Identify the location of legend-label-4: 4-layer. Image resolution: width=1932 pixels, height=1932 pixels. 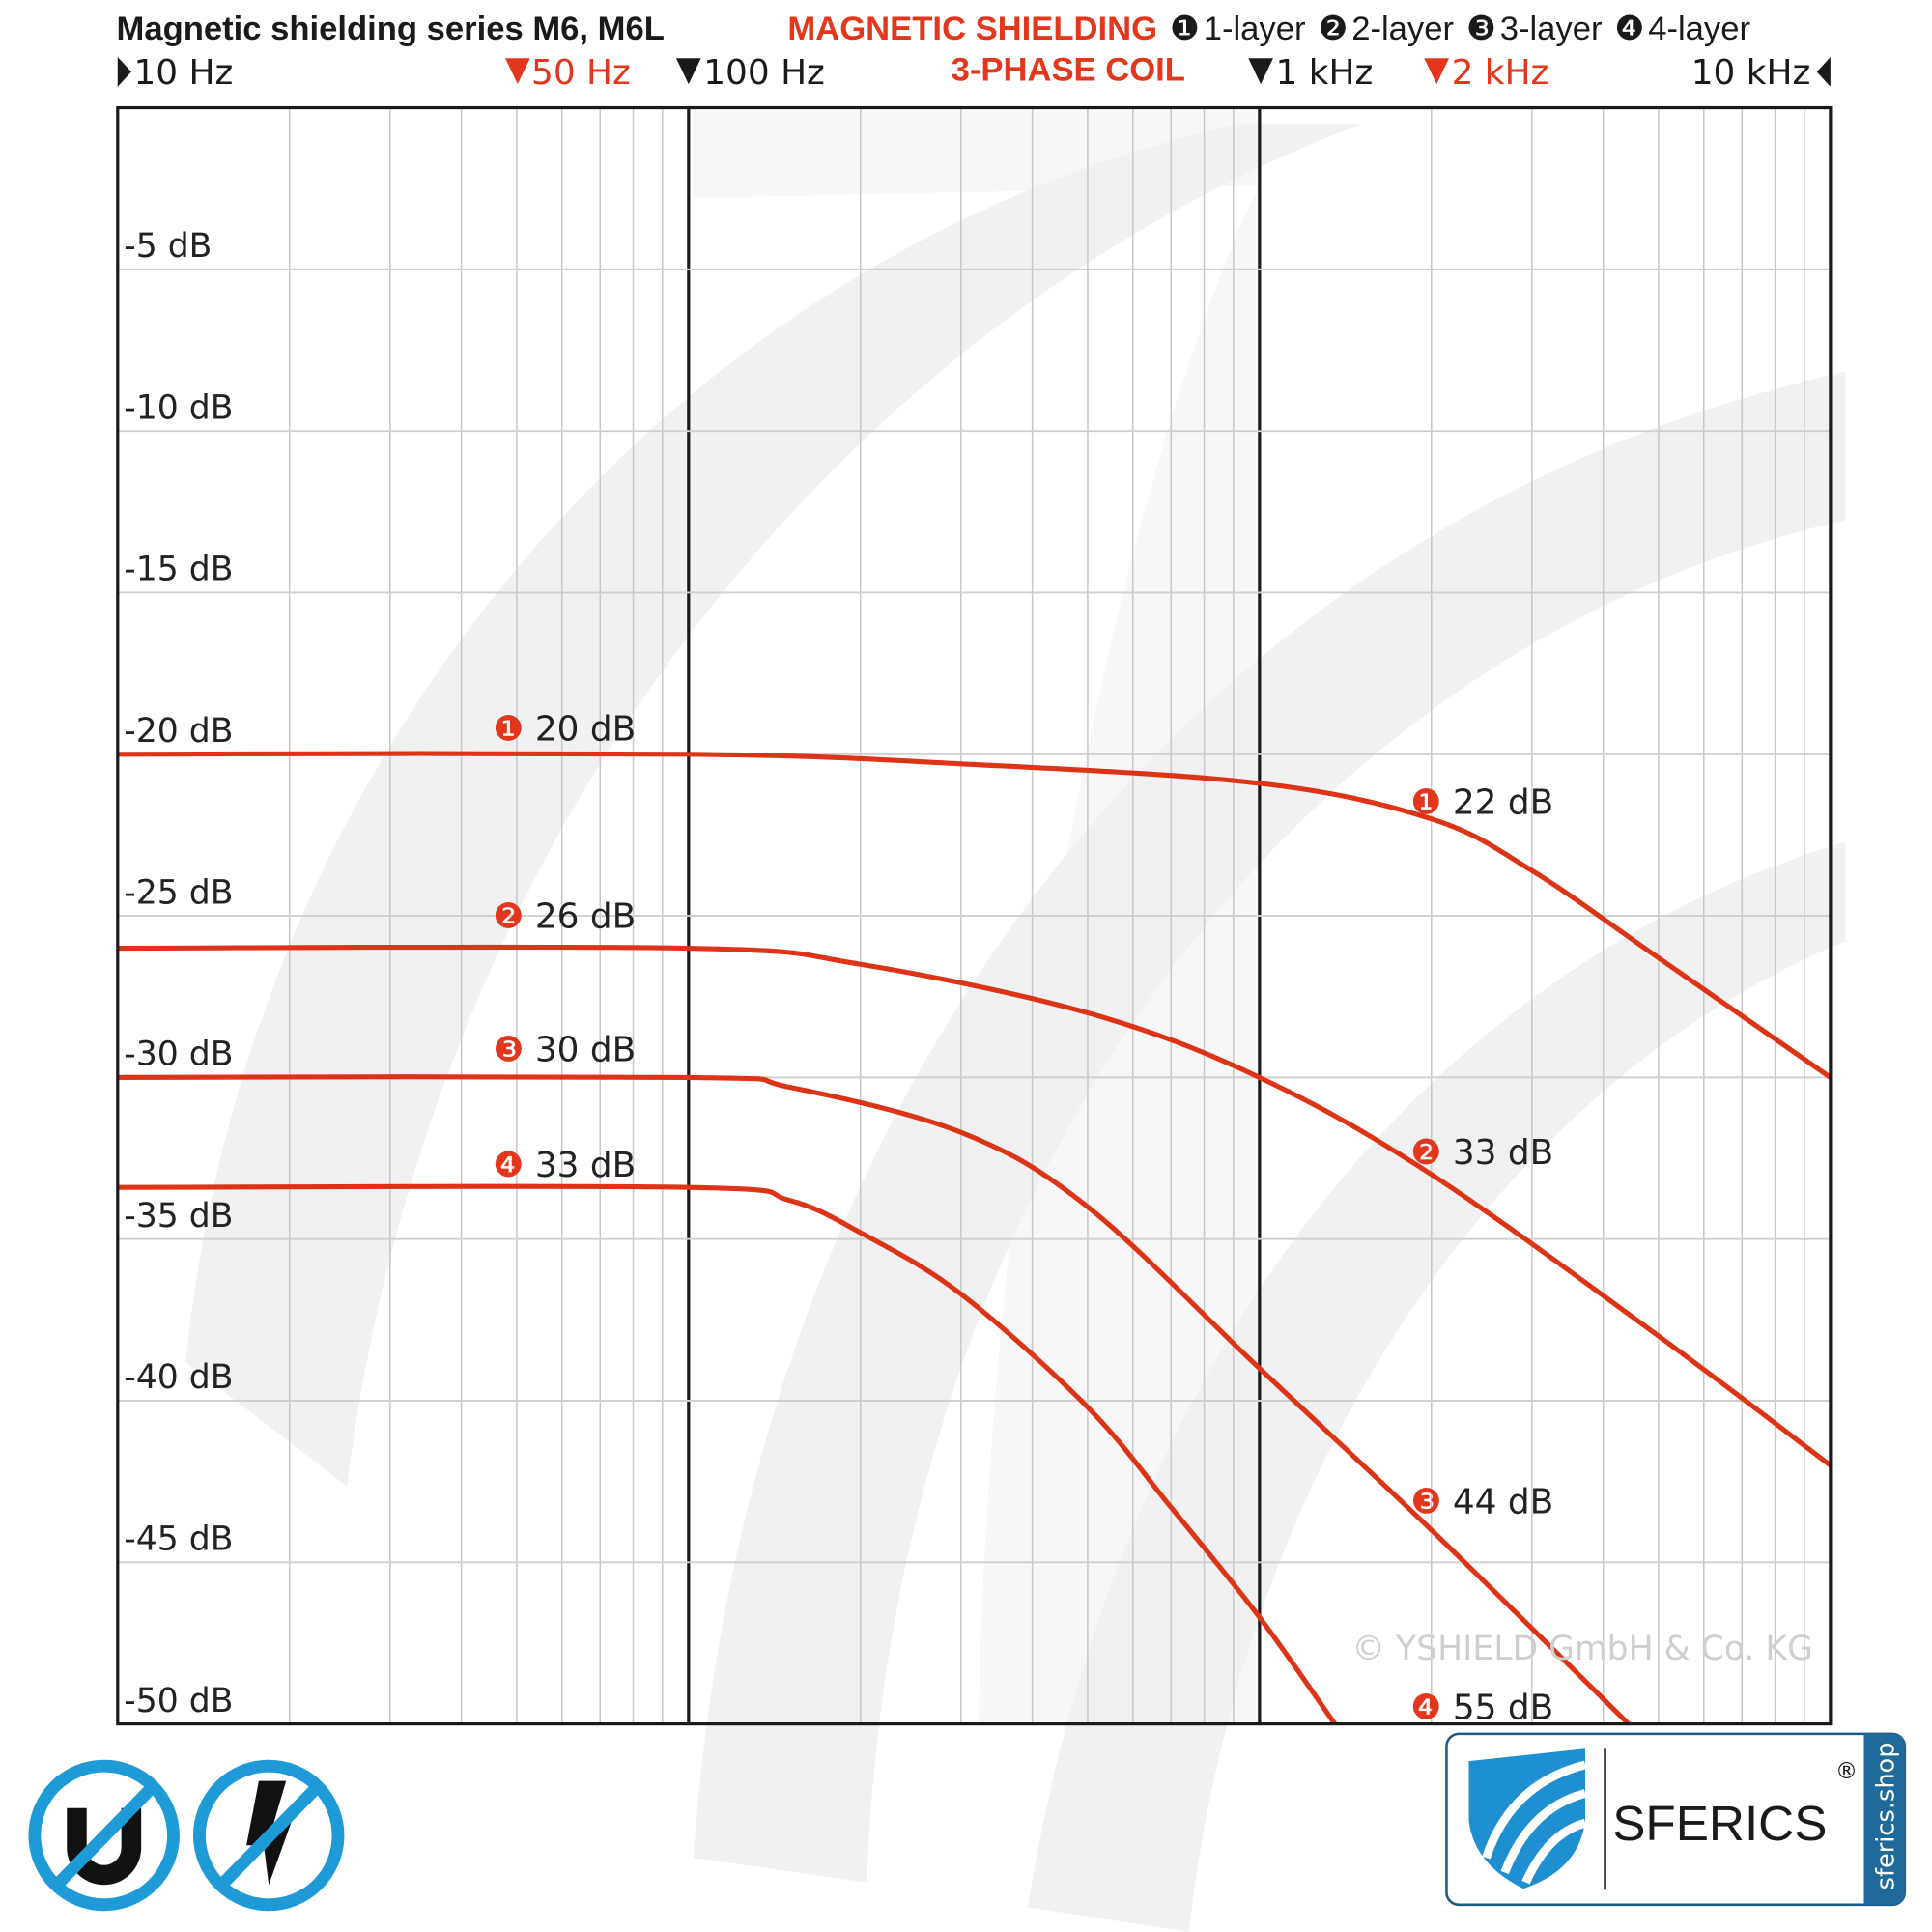
(1699, 29).